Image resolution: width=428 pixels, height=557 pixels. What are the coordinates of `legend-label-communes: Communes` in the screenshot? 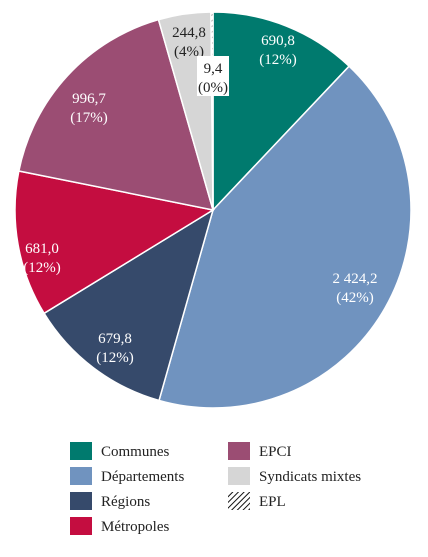 It's located at (135, 452).